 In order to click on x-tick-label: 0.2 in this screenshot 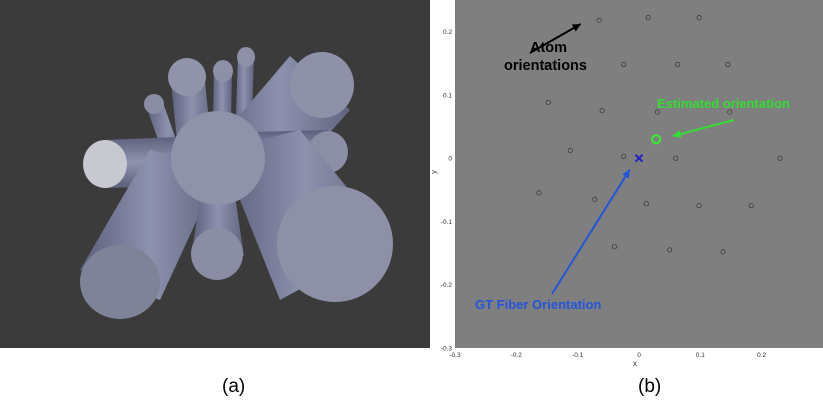, I will do `click(761, 355)`.